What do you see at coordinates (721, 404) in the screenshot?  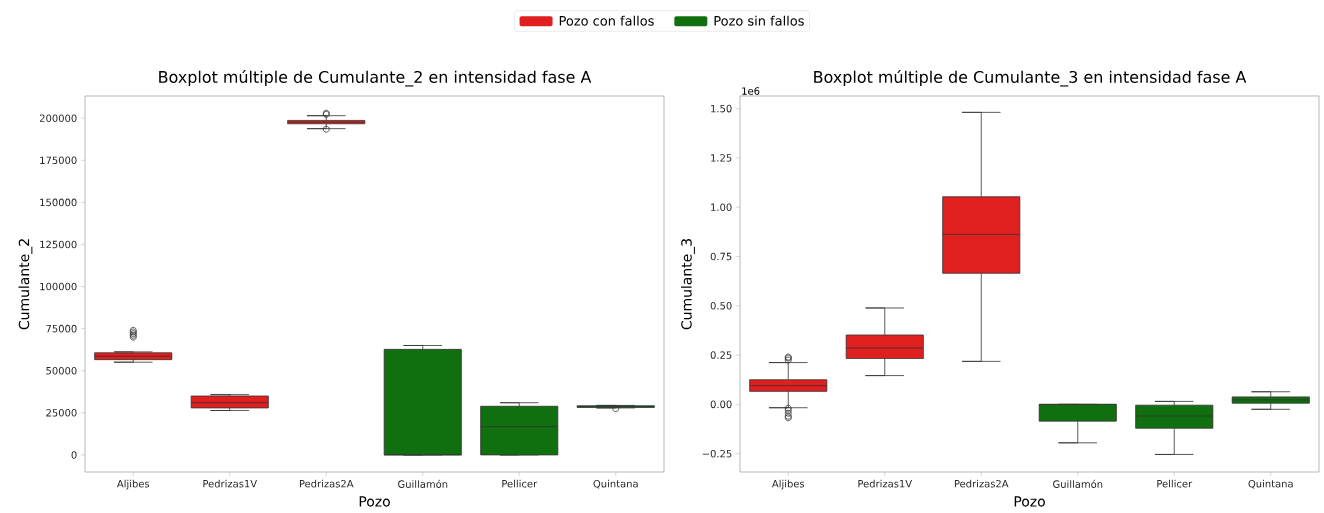 I see `y-tick-label: 0.00` at bounding box center [721, 404].